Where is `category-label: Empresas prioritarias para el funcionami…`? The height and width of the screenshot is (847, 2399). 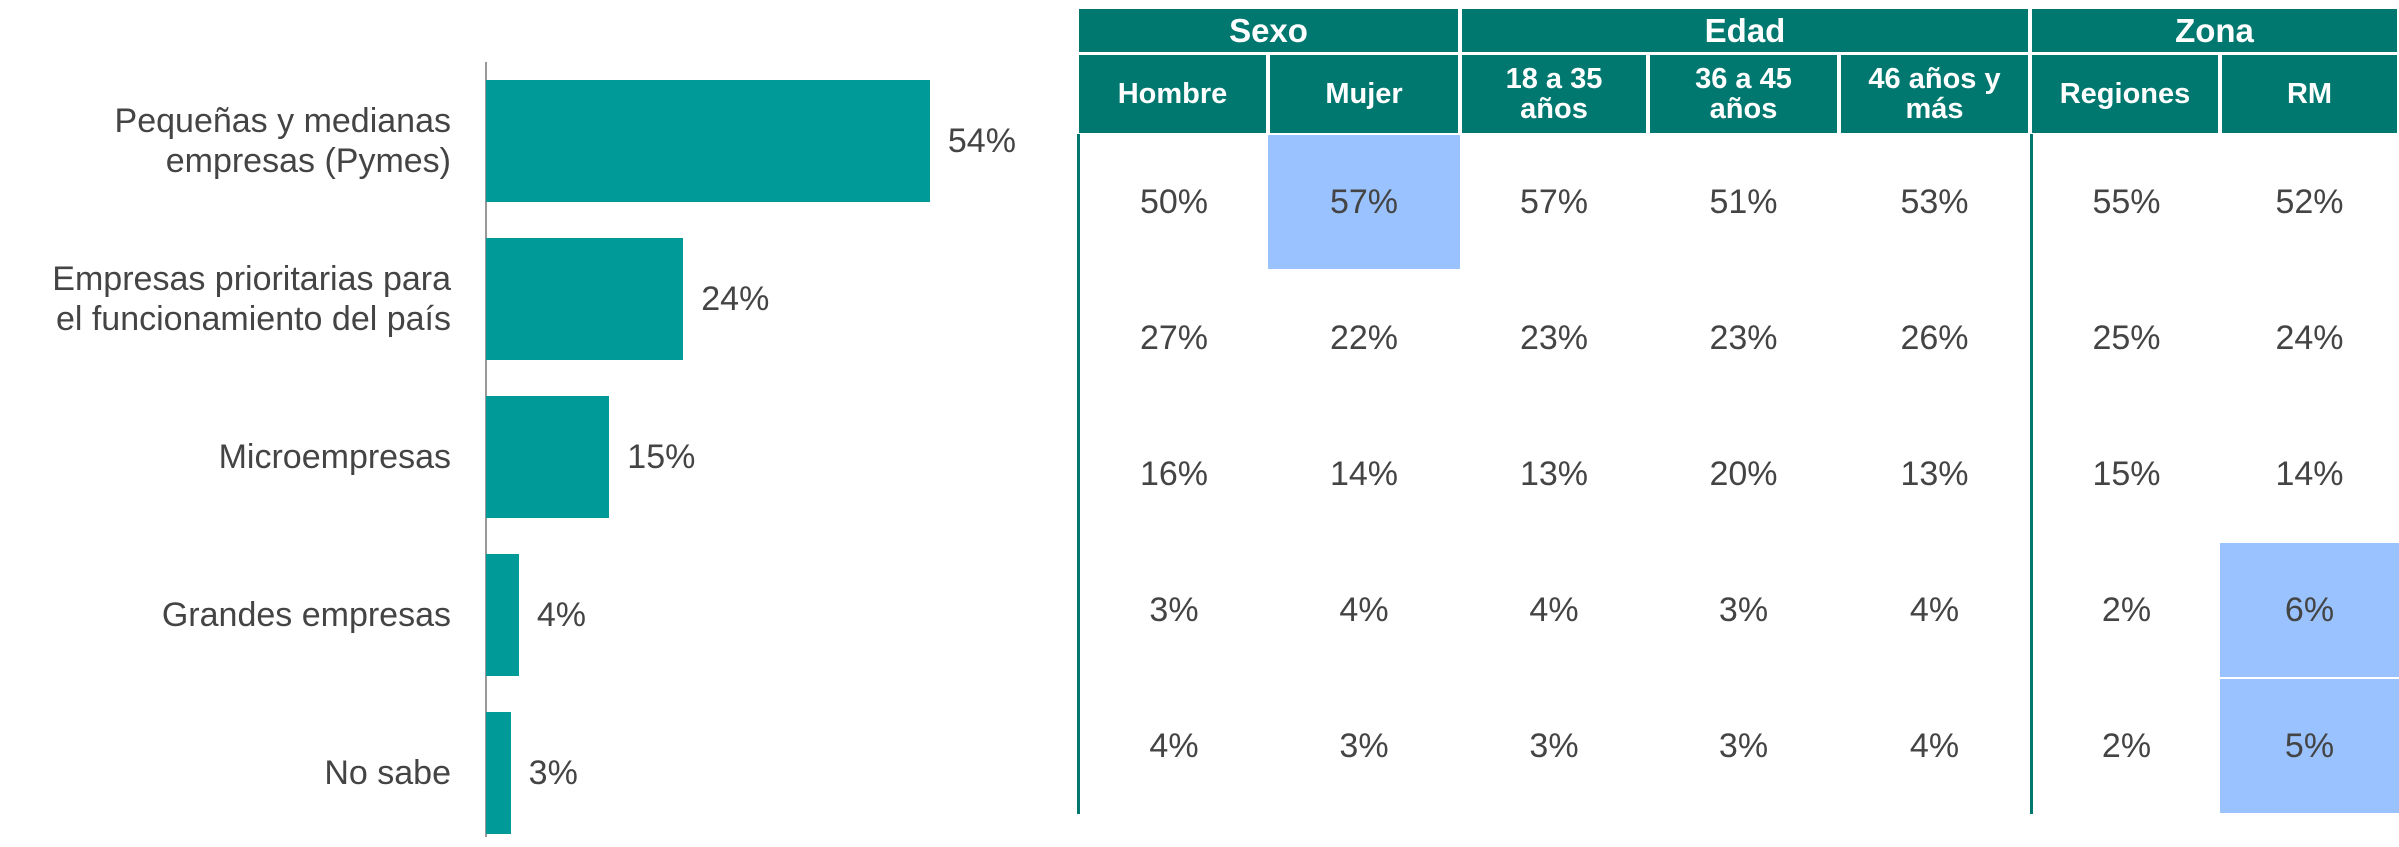 category-label: Empresas prioritarias para el funcionami… is located at coordinates (251, 299).